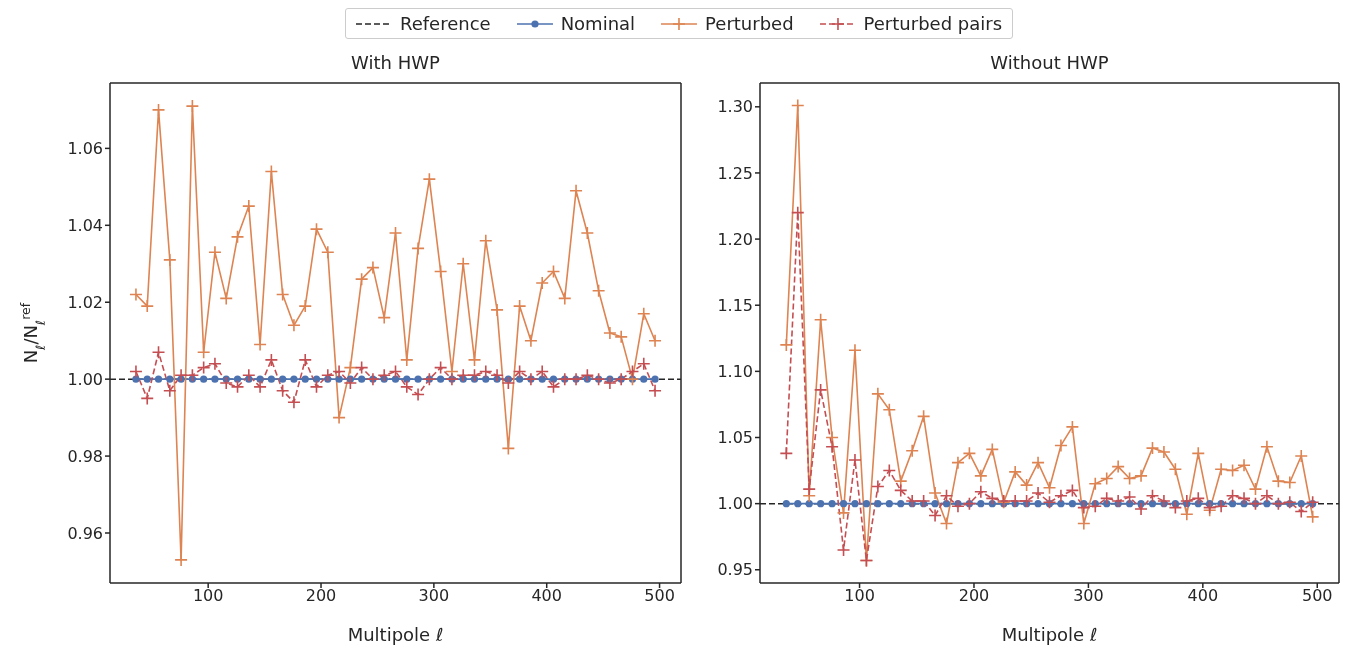 This screenshot has height=660, width=1358. Describe the element at coordinates (735, 239) in the screenshot. I see `y-tick-label: 1.20` at that location.